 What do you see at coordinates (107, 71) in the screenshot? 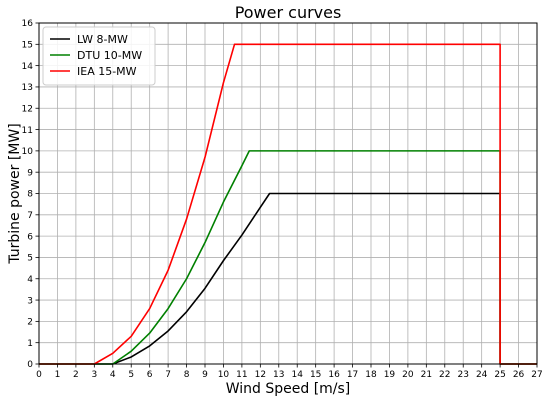
I see `legend-label-2: IEA 15-MW` at bounding box center [107, 71].